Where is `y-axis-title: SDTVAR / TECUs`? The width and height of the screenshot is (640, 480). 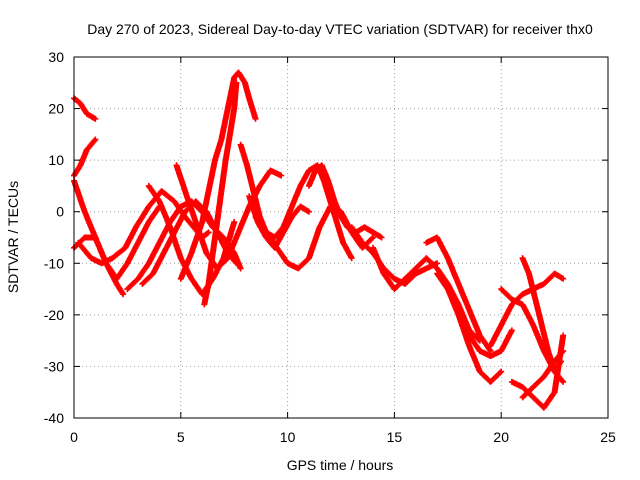 y-axis-title: SDTVAR / TECUs is located at coordinates (13, 237).